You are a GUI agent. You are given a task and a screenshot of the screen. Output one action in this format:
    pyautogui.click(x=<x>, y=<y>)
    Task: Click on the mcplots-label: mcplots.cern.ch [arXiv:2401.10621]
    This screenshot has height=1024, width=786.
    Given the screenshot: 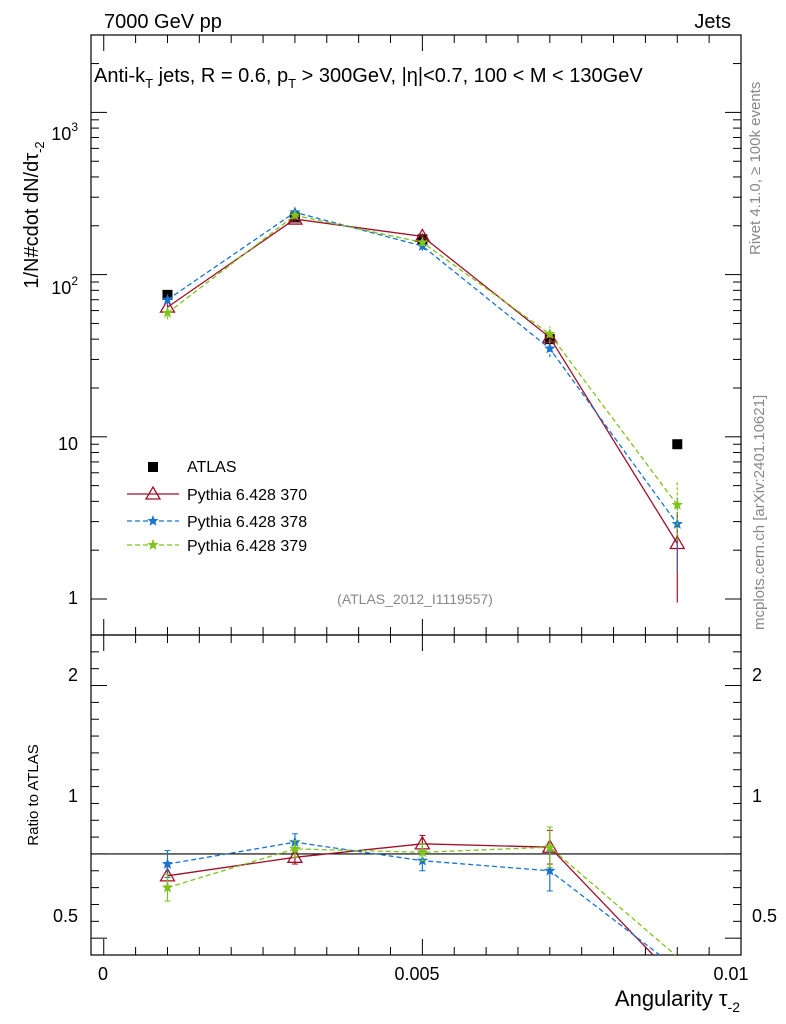 What is the action you would take?
    pyautogui.click(x=759, y=512)
    